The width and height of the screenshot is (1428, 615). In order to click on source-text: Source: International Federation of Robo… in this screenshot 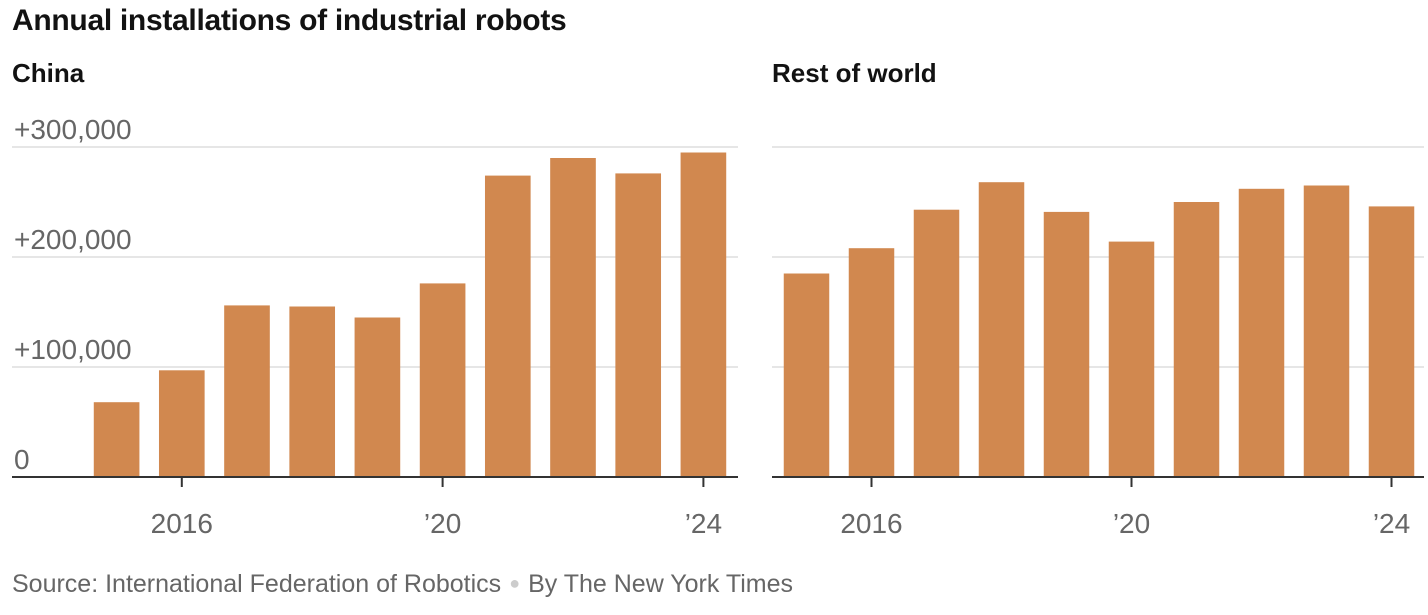, I will do `click(257, 584)`.